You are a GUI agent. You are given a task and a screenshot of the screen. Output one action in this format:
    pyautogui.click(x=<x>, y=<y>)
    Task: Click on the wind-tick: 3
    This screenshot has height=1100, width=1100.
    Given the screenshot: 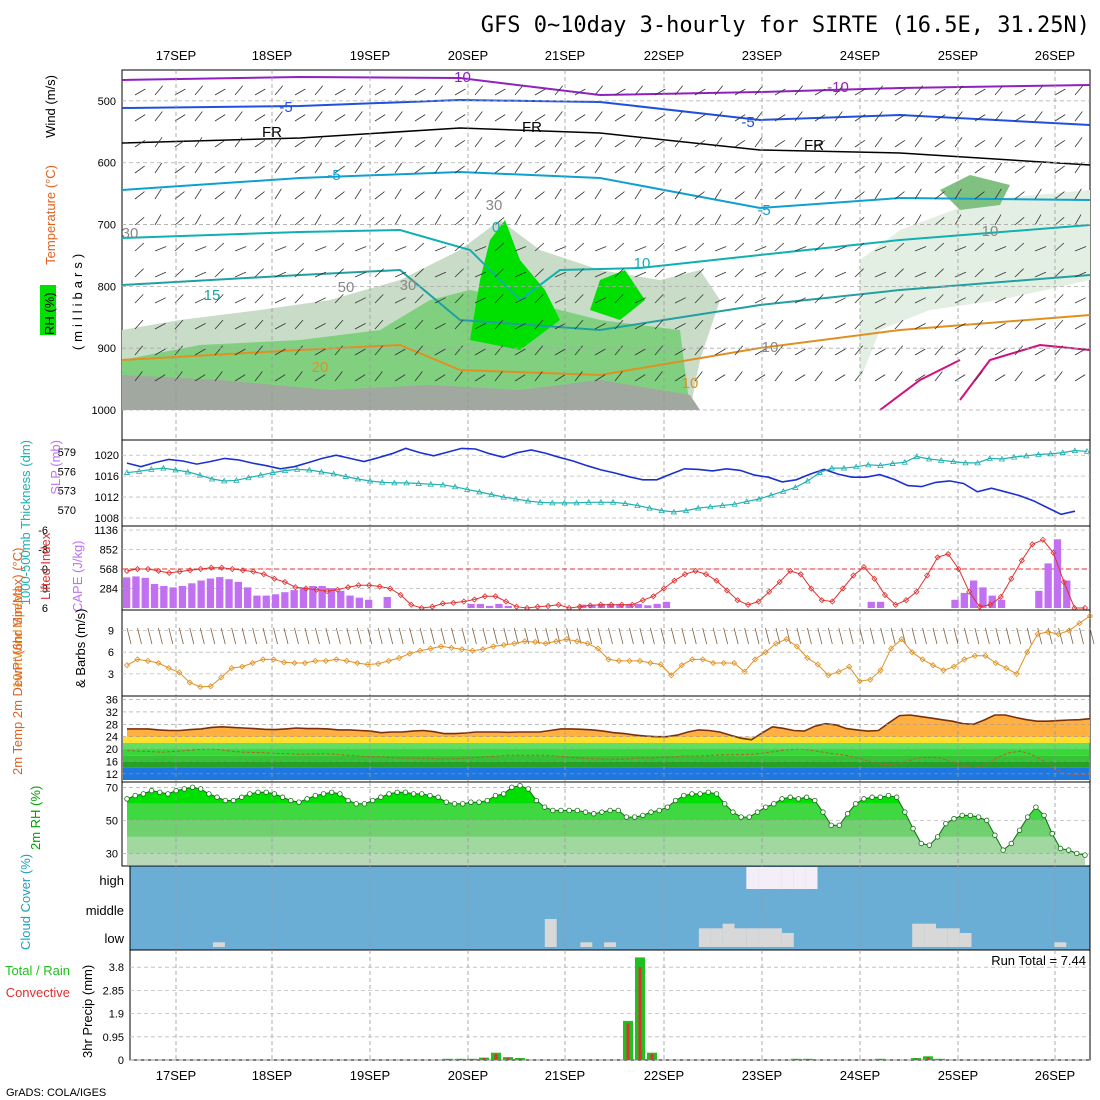 What is the action you would take?
    pyautogui.click(x=111, y=675)
    